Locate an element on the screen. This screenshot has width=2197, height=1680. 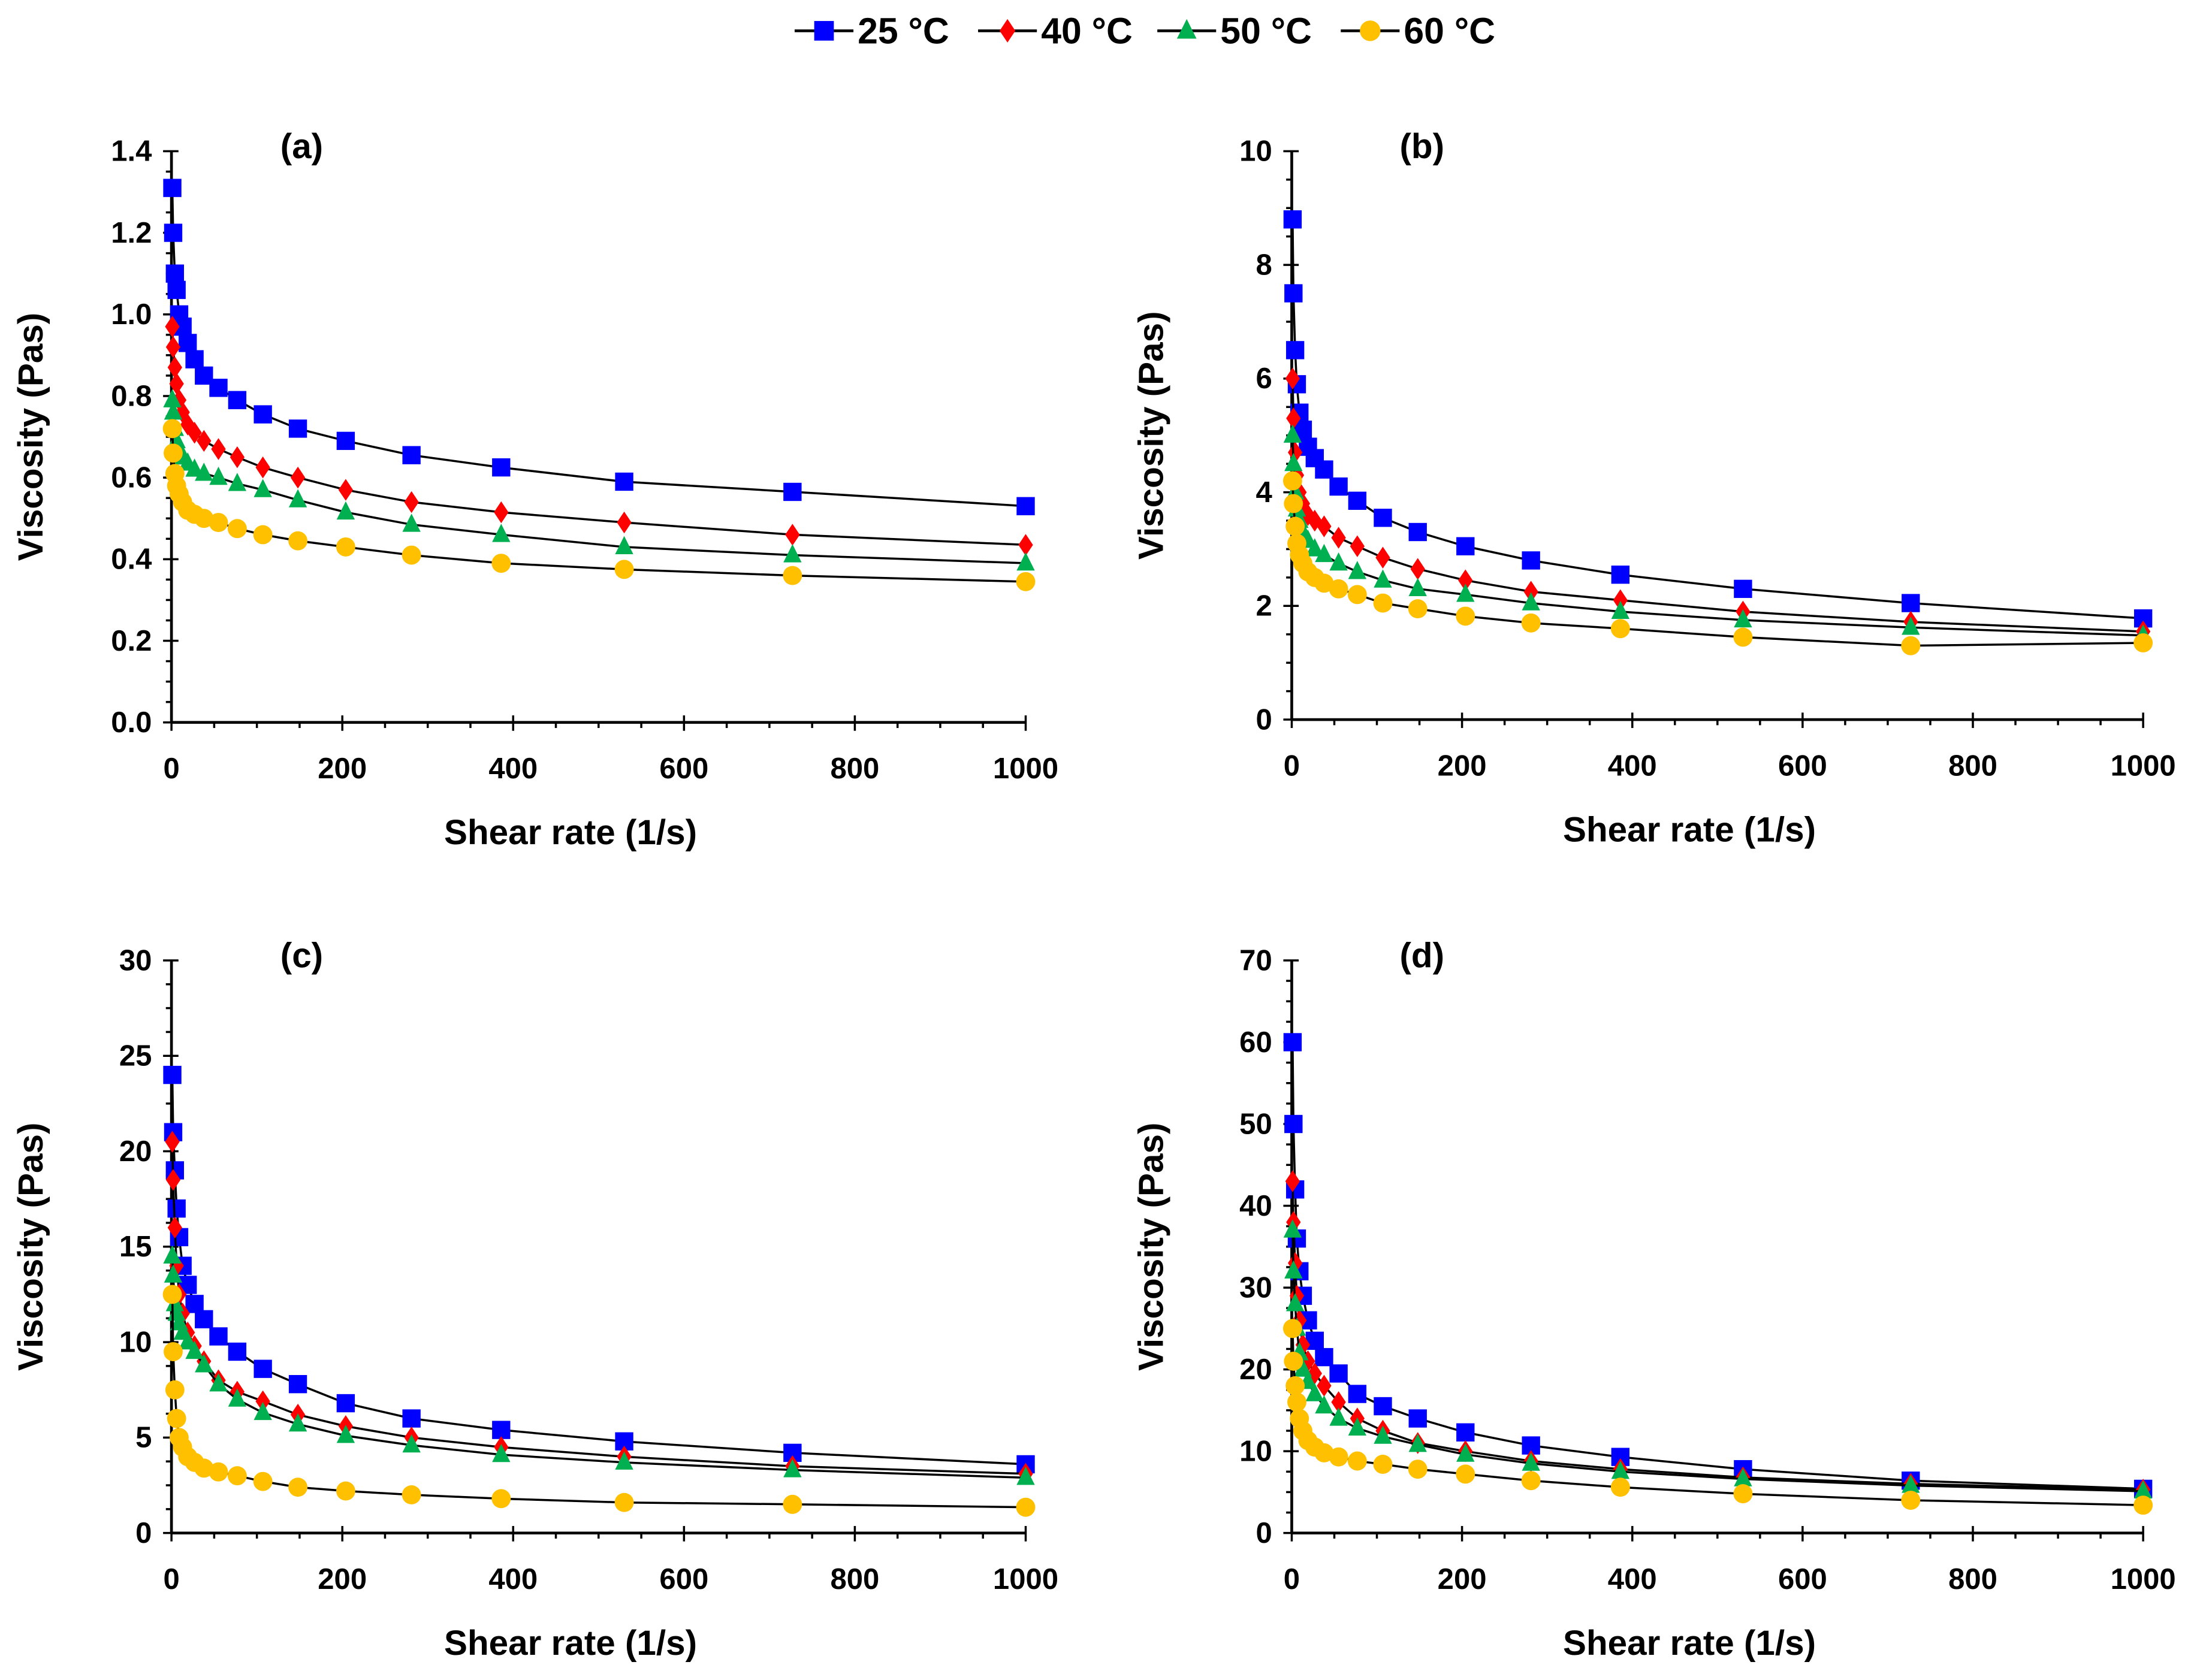
legend-item-1: 25 °C is located at coordinates (872, 31).